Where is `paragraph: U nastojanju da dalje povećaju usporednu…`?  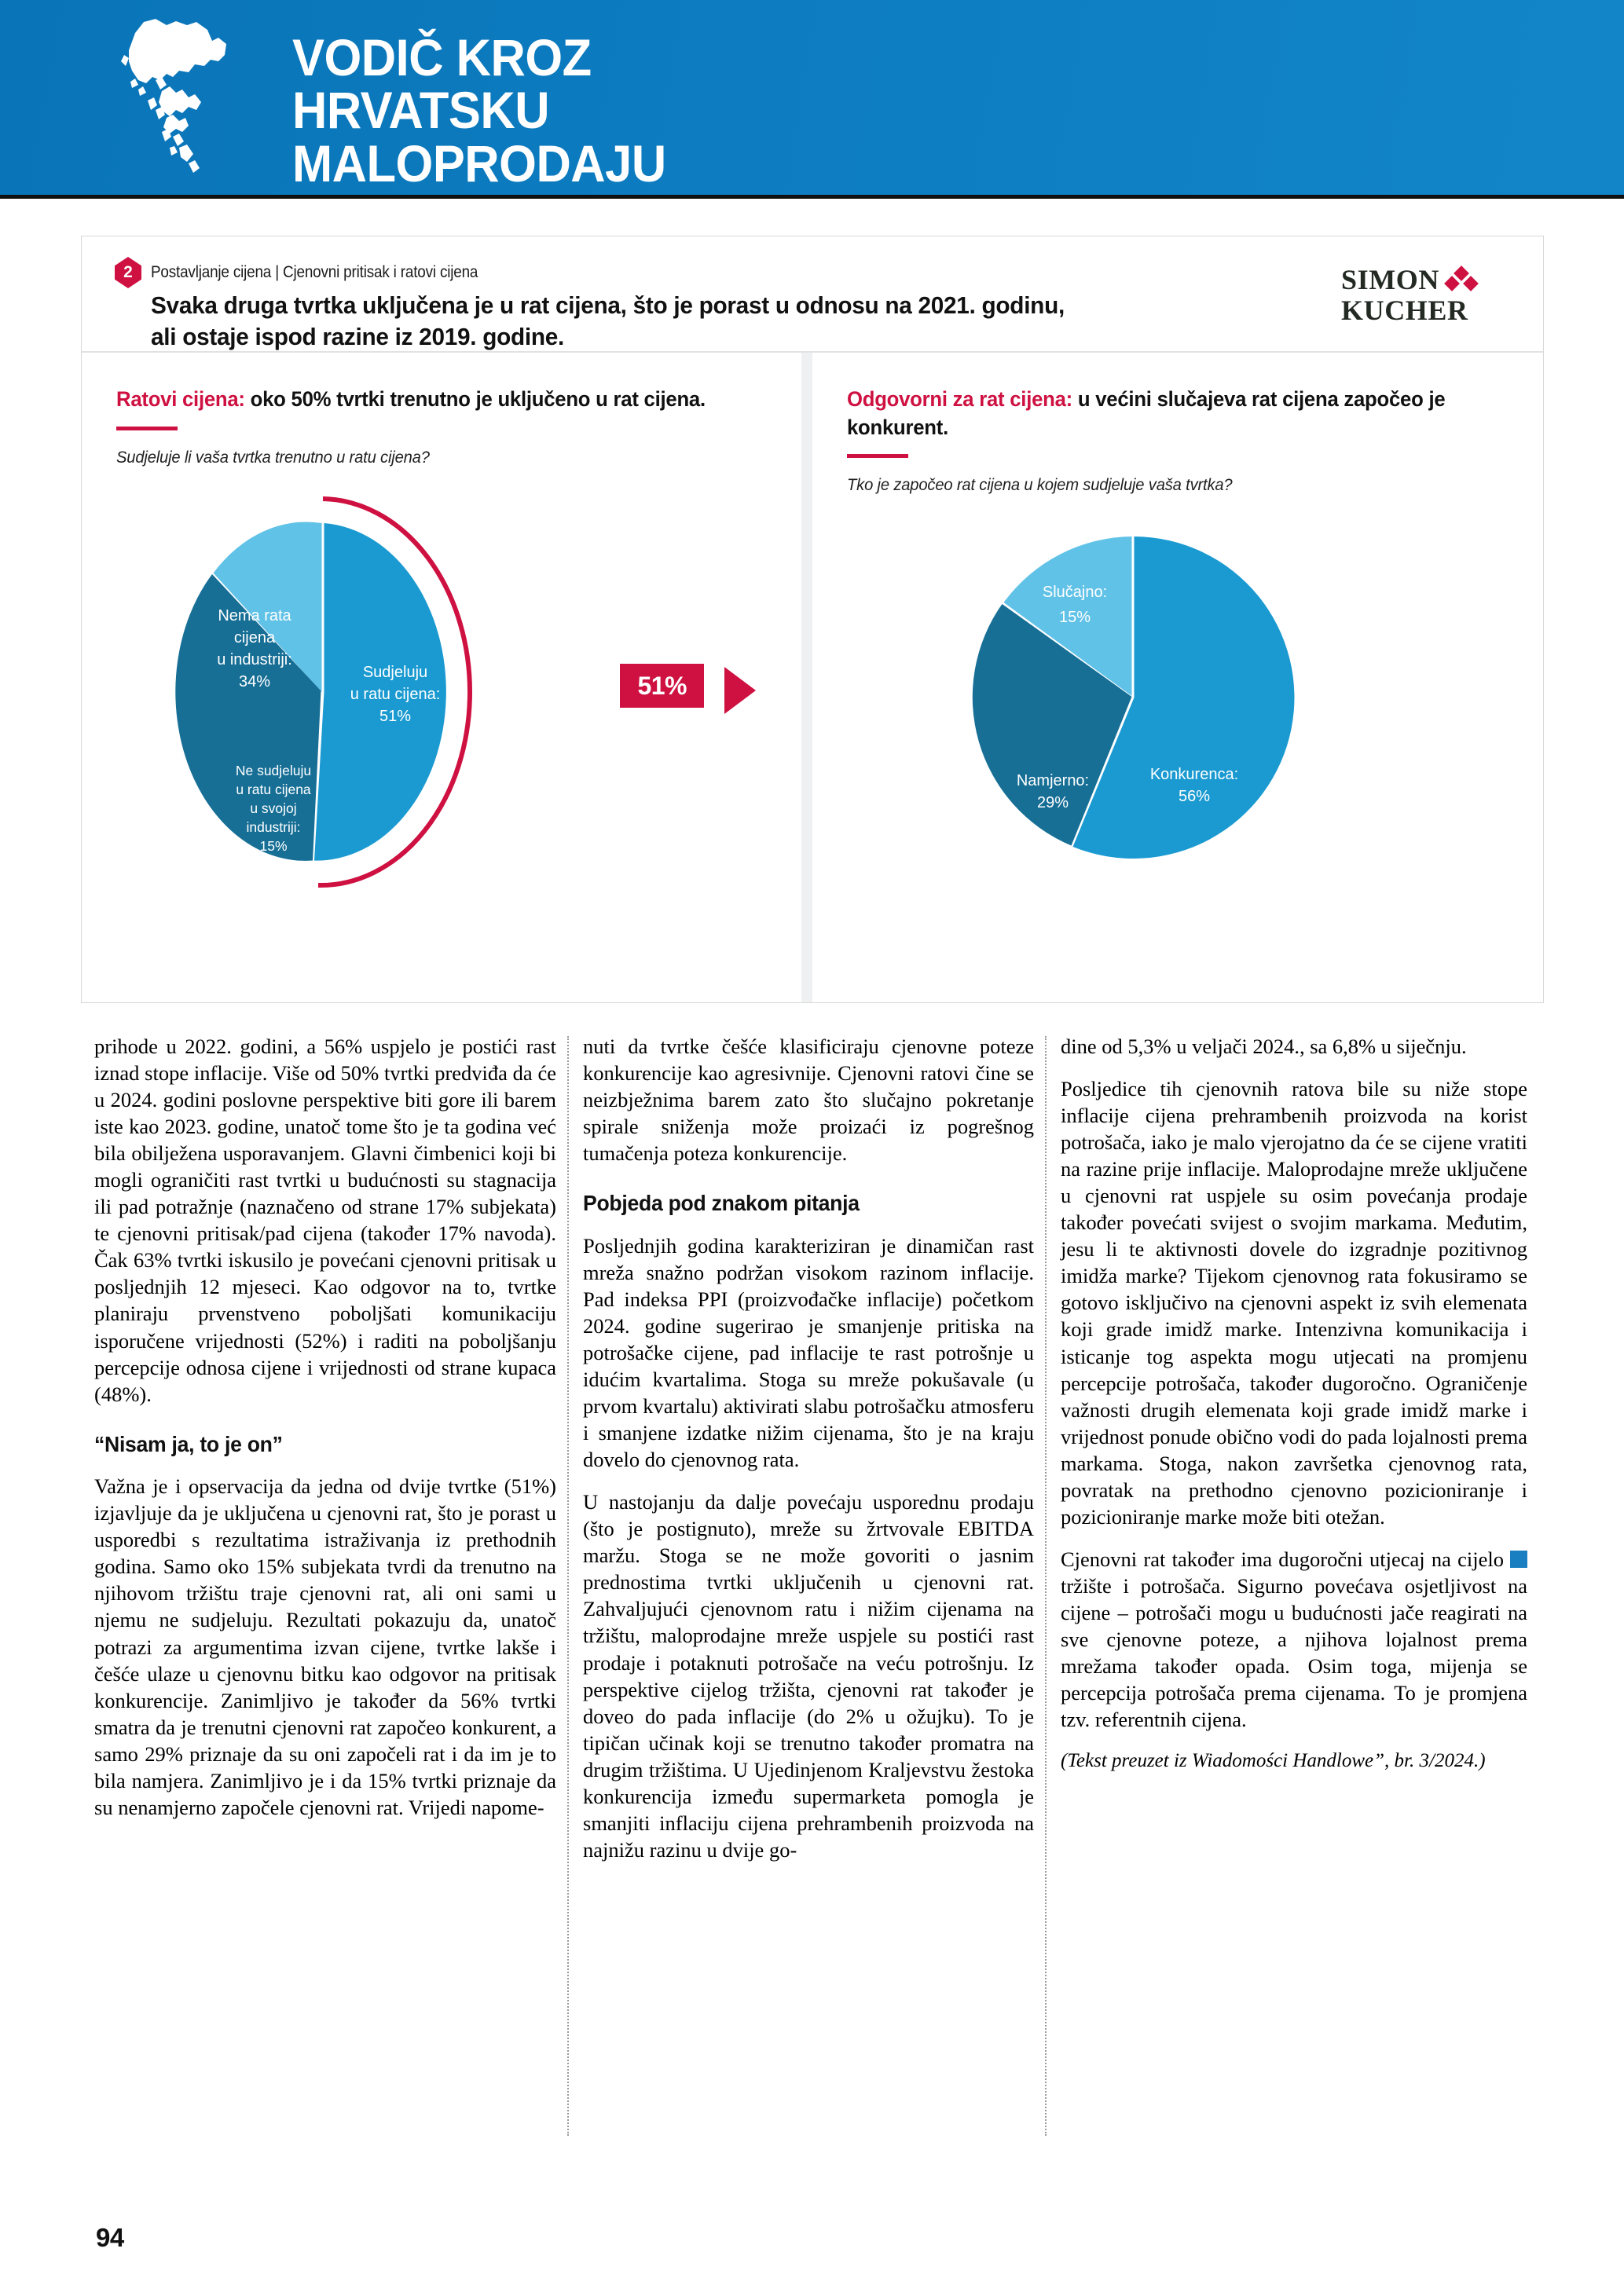 paragraph: U nastojanju da dalje povećaju usporednu… is located at coordinates (809, 1676).